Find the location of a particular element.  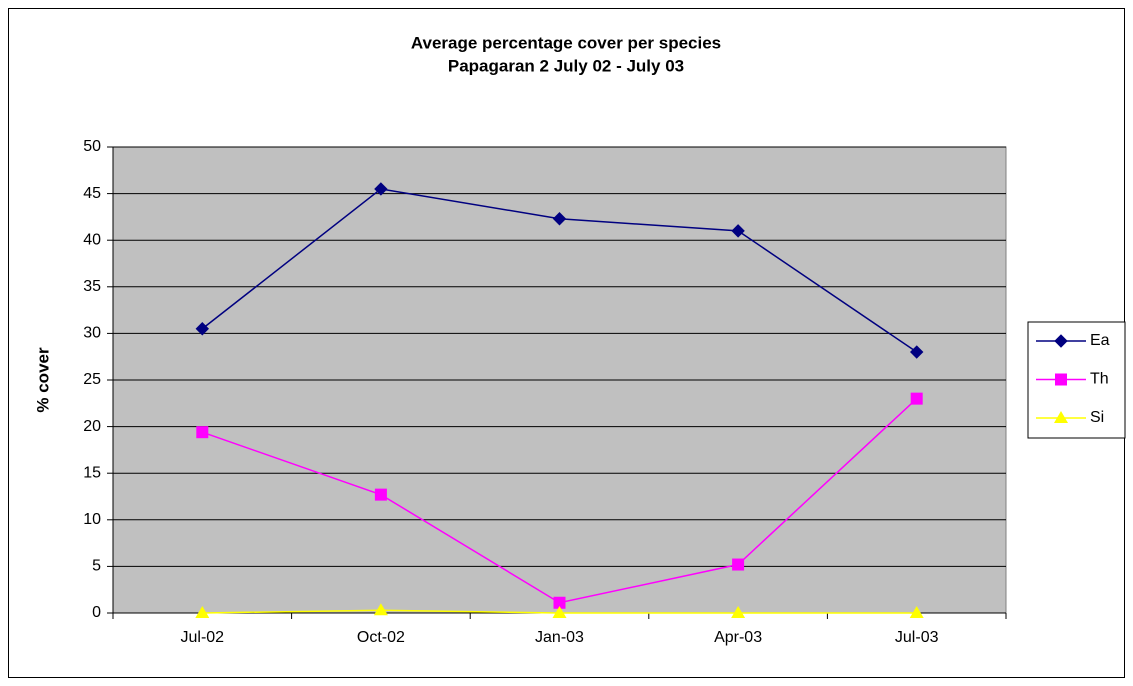

legend-label: Ea is located at coordinates (1100, 340).